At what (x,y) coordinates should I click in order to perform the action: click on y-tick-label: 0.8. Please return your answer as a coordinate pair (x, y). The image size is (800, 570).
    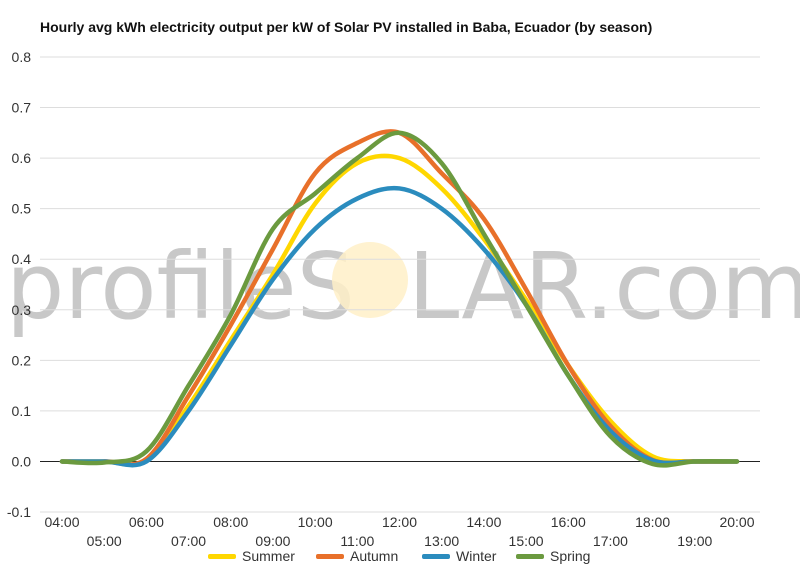
    Looking at the image, I should click on (22, 57).